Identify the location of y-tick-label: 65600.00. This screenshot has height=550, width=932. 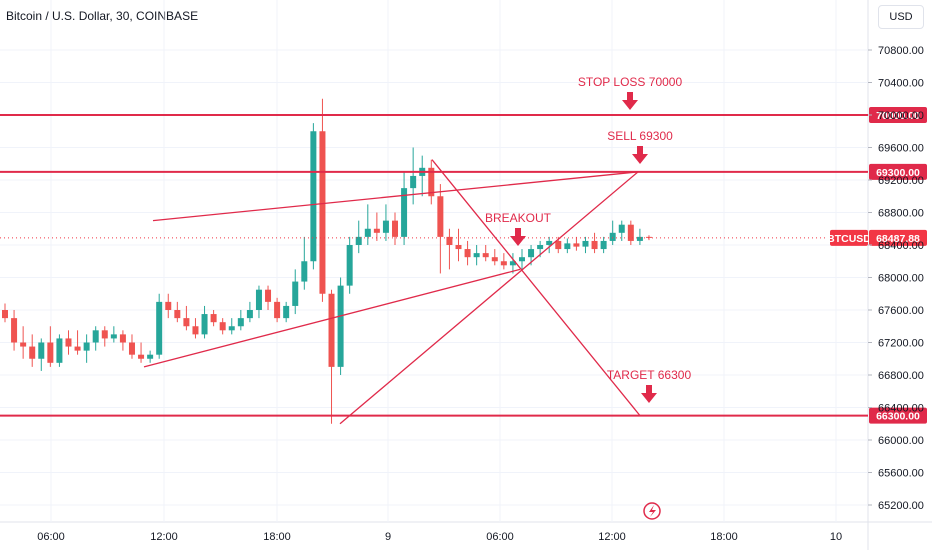
(901, 474).